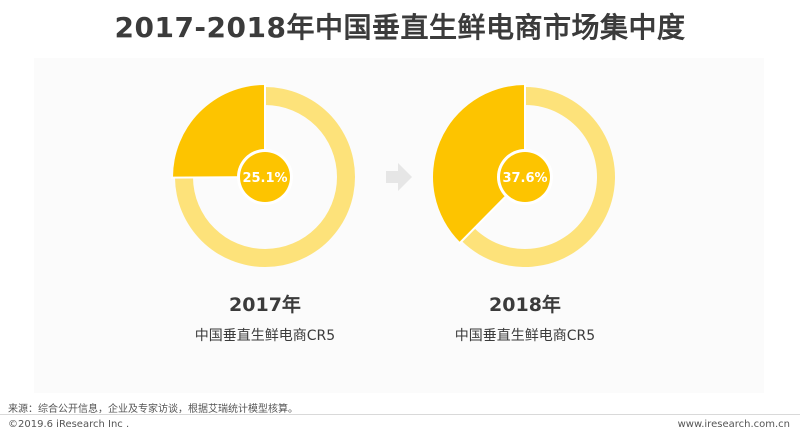  What do you see at coordinates (525, 336) in the screenshot?
I see `subtitle-2018: 中国垂直生鲜电商CR5` at bounding box center [525, 336].